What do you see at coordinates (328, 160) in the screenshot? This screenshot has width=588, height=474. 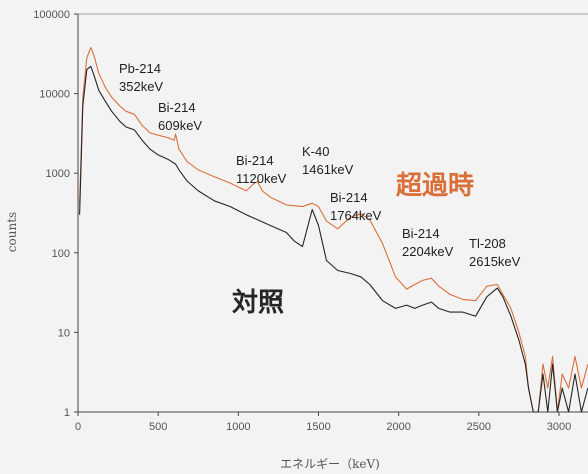 I see `peak-label-k40: K-40 1461keV` at bounding box center [328, 160].